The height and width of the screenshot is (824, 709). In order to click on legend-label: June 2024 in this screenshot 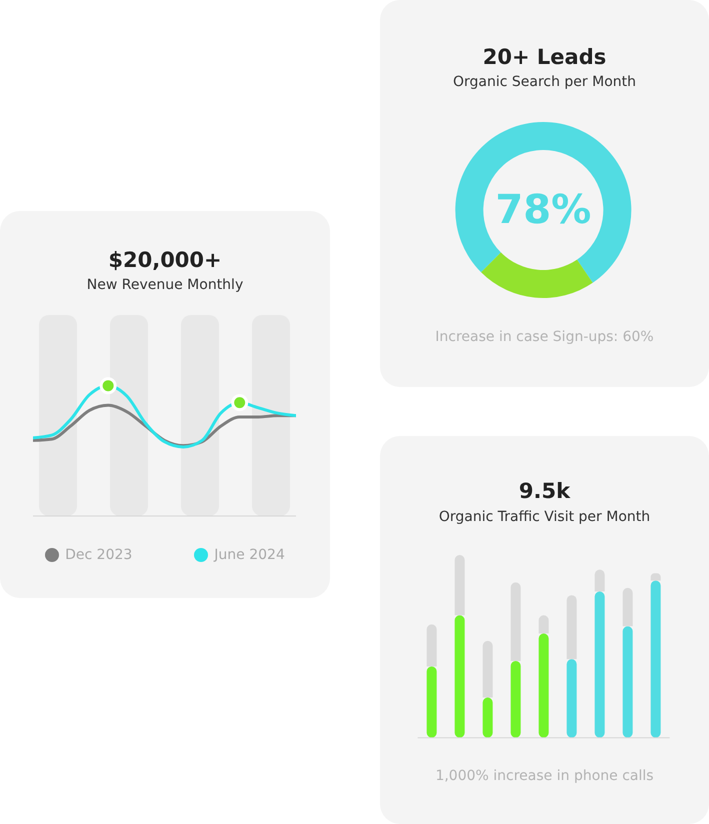, I will do `click(249, 555)`.